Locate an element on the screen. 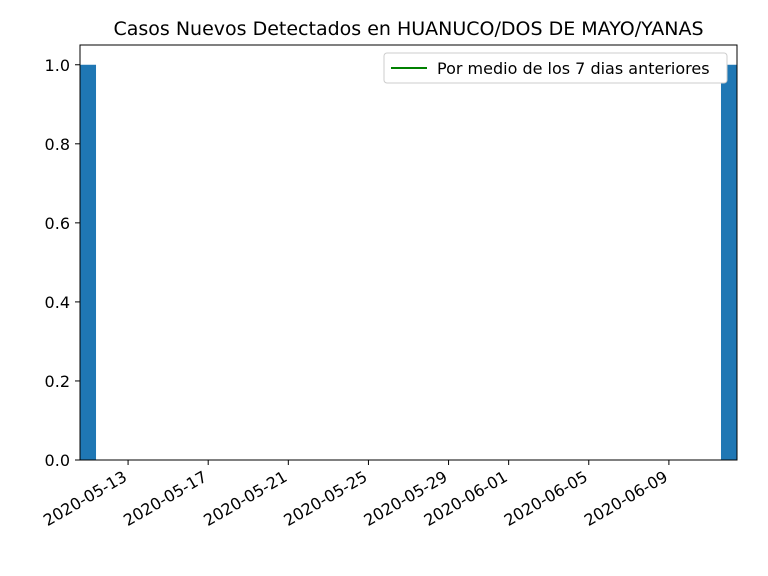 The width and height of the screenshot is (768, 576). y-axis: 0.0 0.2 0.4 0.6 0.8 1.0 is located at coordinates (62, 263).